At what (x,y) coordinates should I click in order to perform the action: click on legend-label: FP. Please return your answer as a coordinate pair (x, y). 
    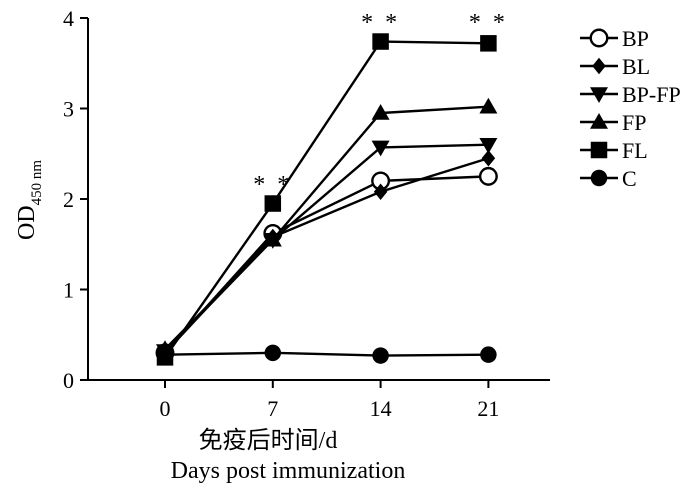
    Looking at the image, I should click on (634, 122).